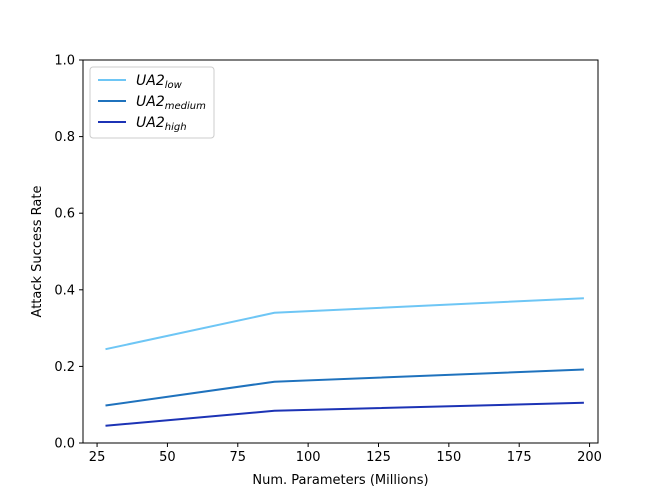 This screenshot has width=664, height=498. What do you see at coordinates (344, 324) in the screenshot?
I see `series-line-low` at bounding box center [344, 324].